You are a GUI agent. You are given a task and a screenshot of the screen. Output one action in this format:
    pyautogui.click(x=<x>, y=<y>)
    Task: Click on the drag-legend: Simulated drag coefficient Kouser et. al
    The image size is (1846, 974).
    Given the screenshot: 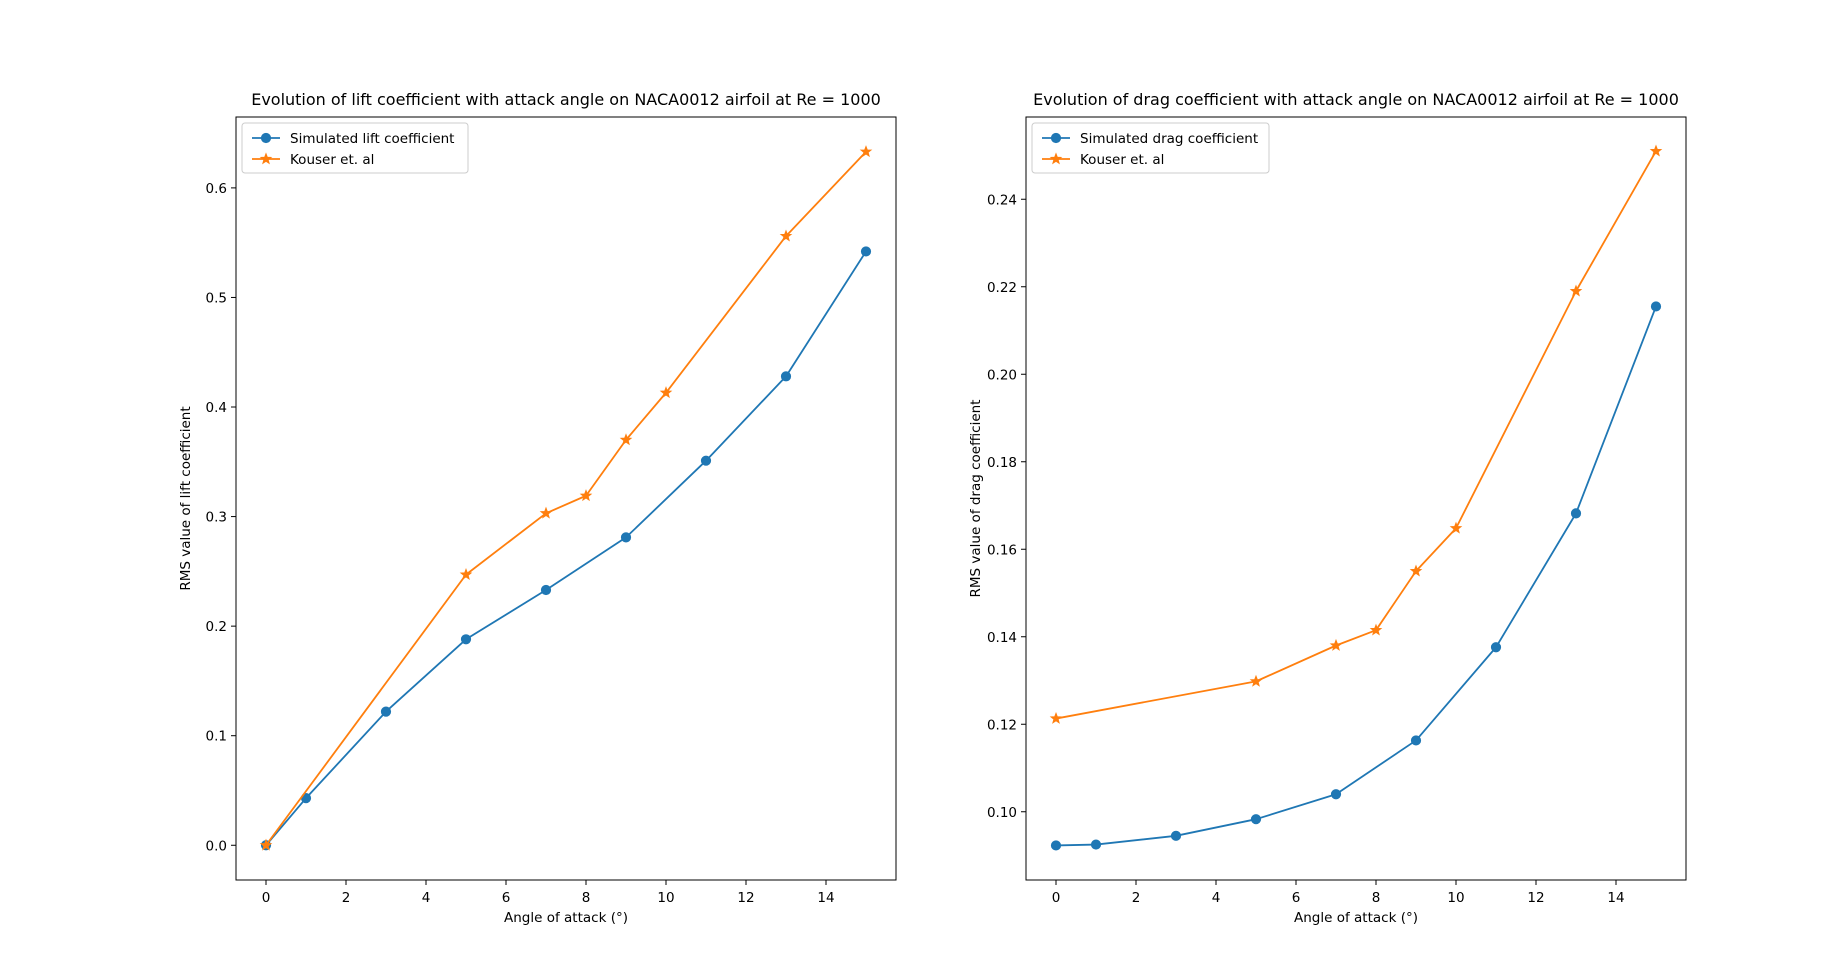 What is the action you would take?
    pyautogui.click(x=1150, y=148)
    